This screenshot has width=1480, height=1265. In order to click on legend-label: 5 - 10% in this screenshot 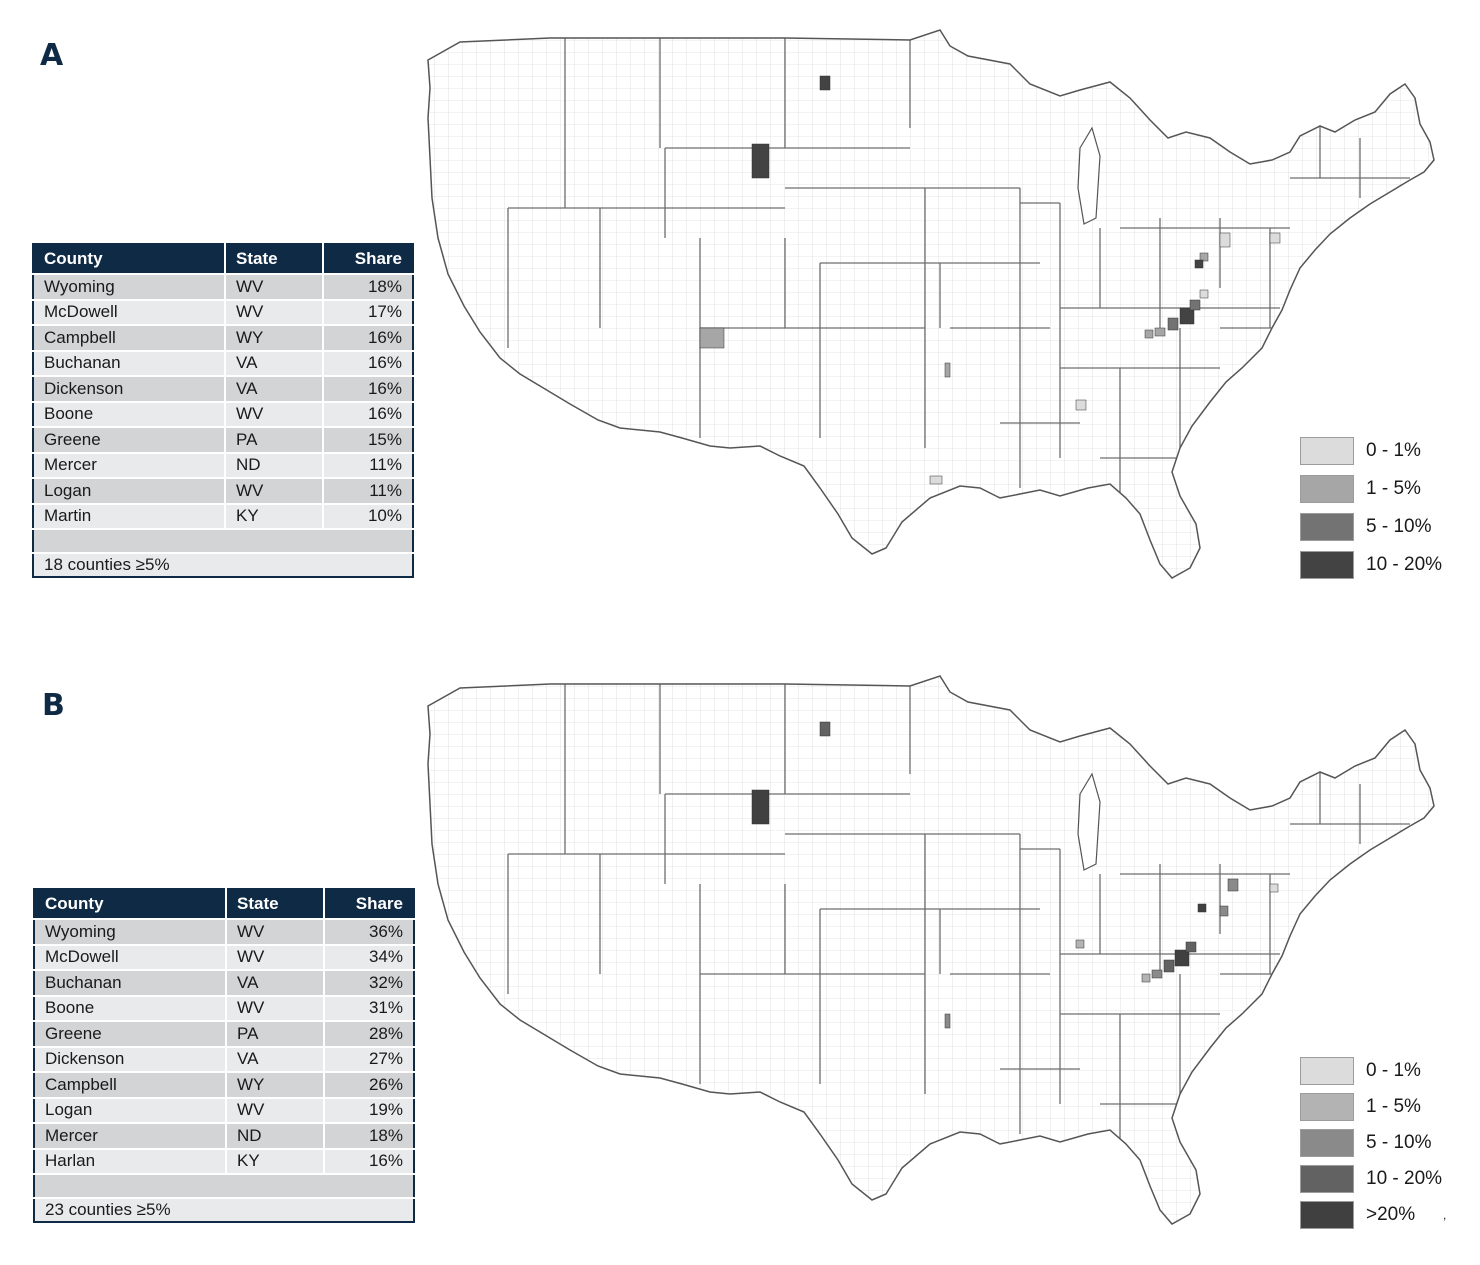, I will do `click(1399, 1142)`.